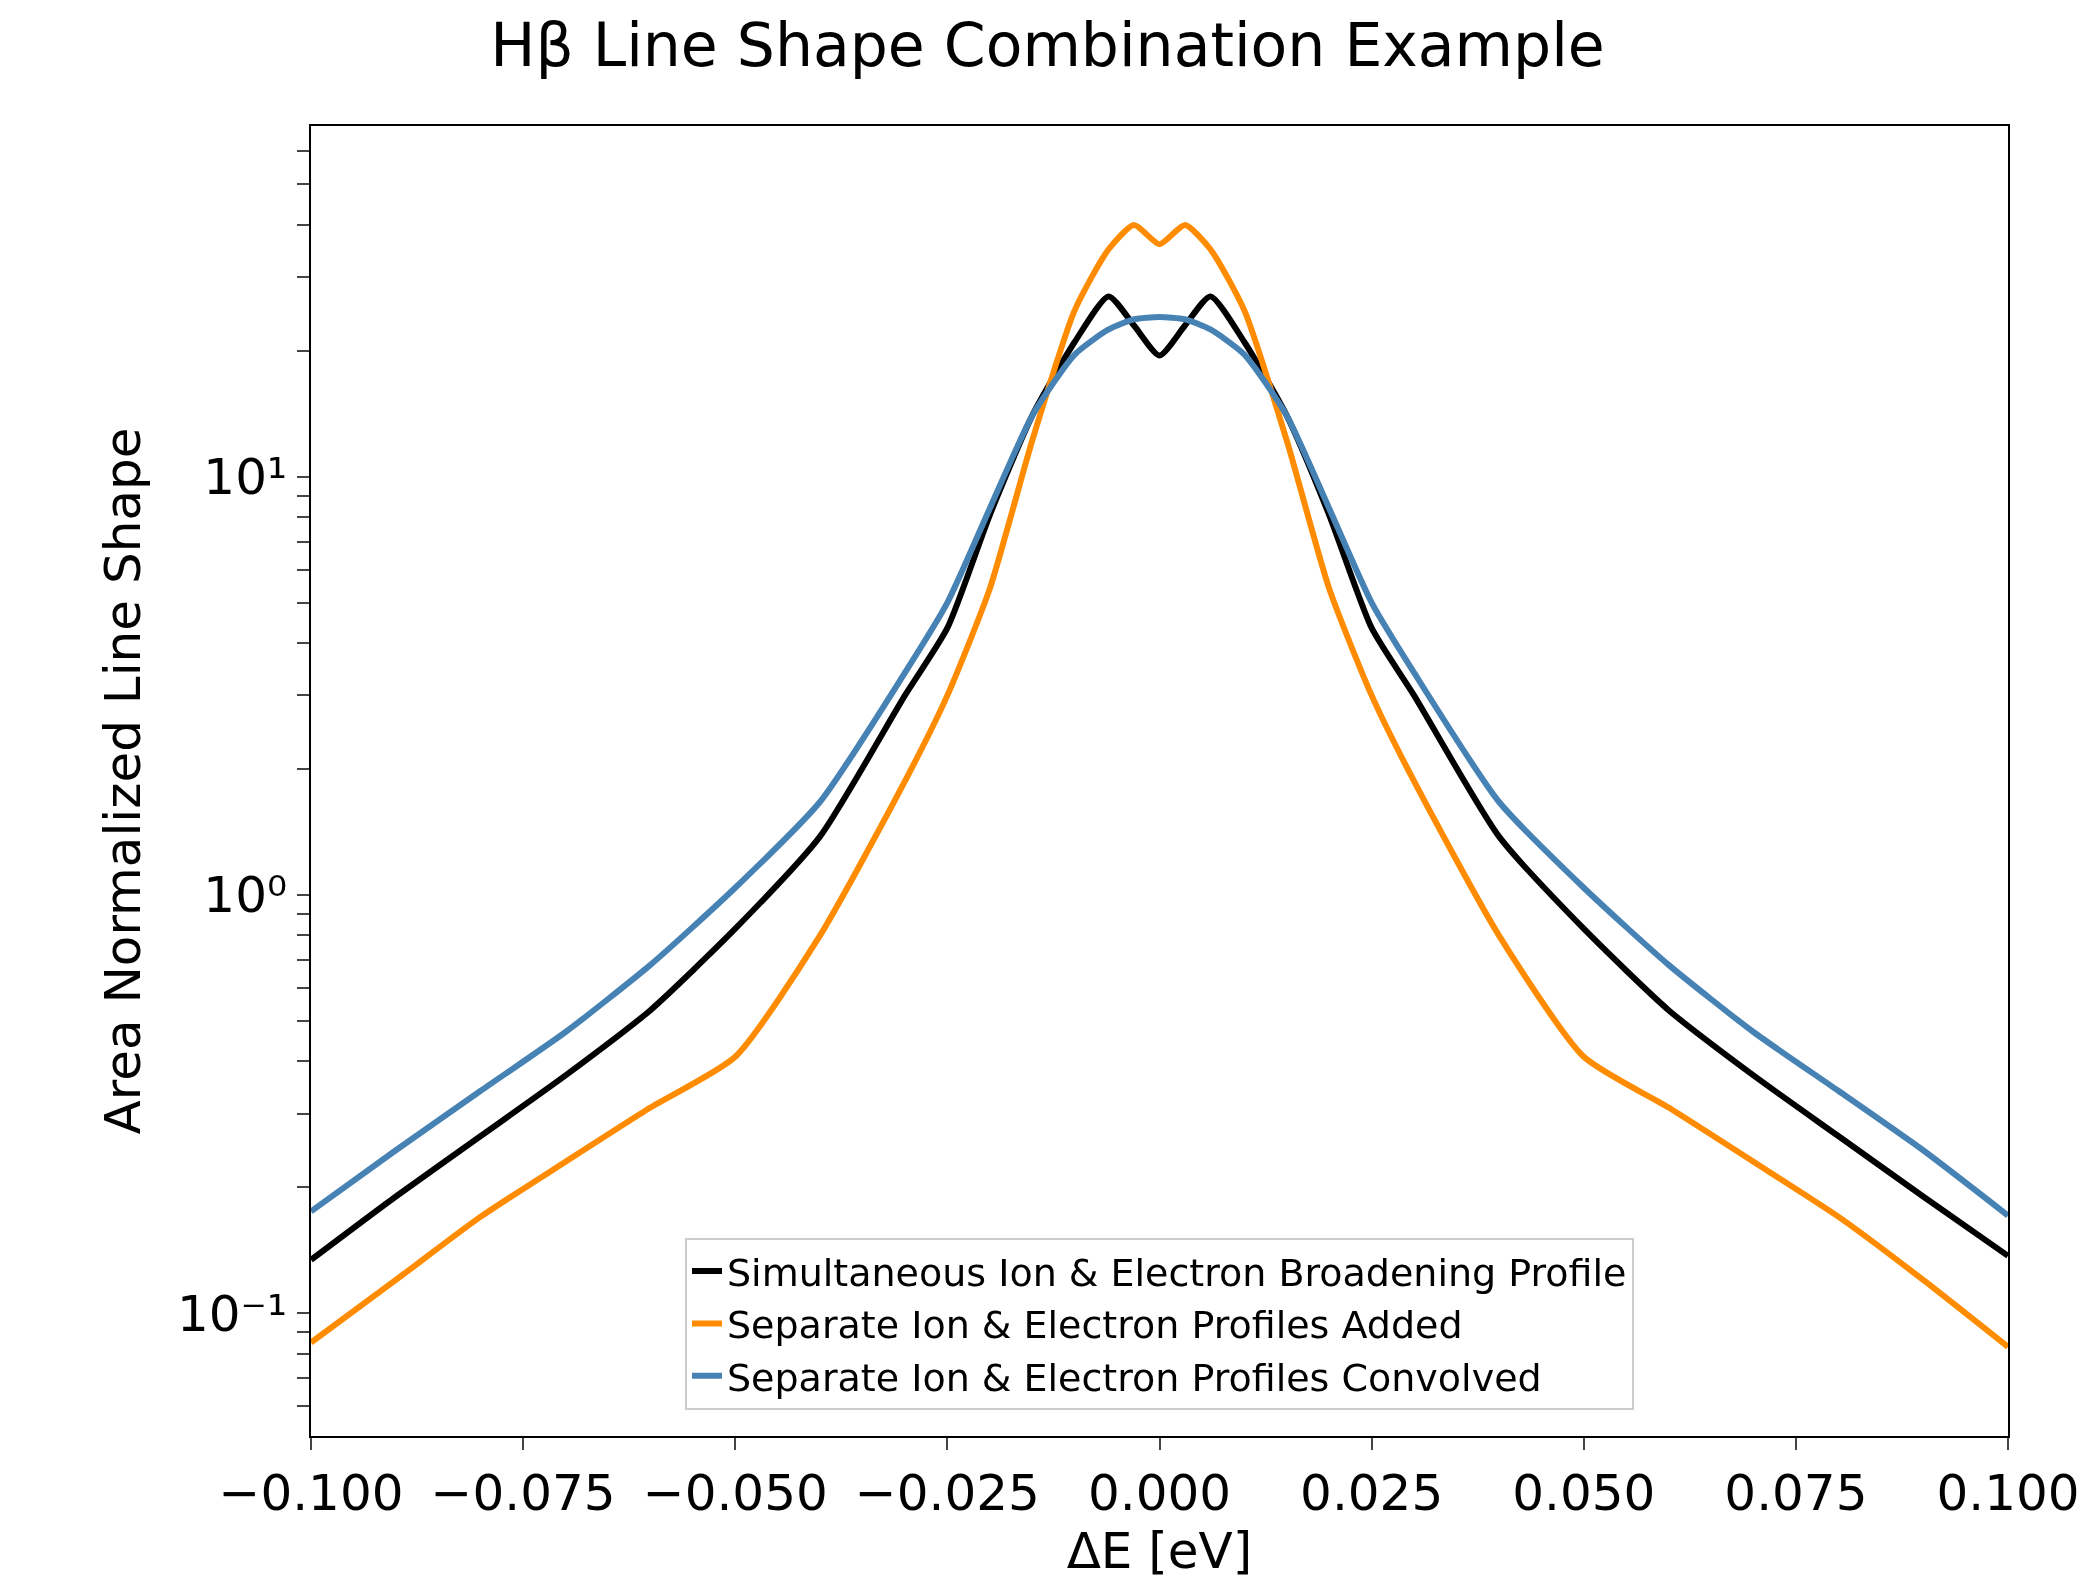 The height and width of the screenshot is (1580, 2095). I want to click on x-tick-label: 0.075, so click(1796, 1493).